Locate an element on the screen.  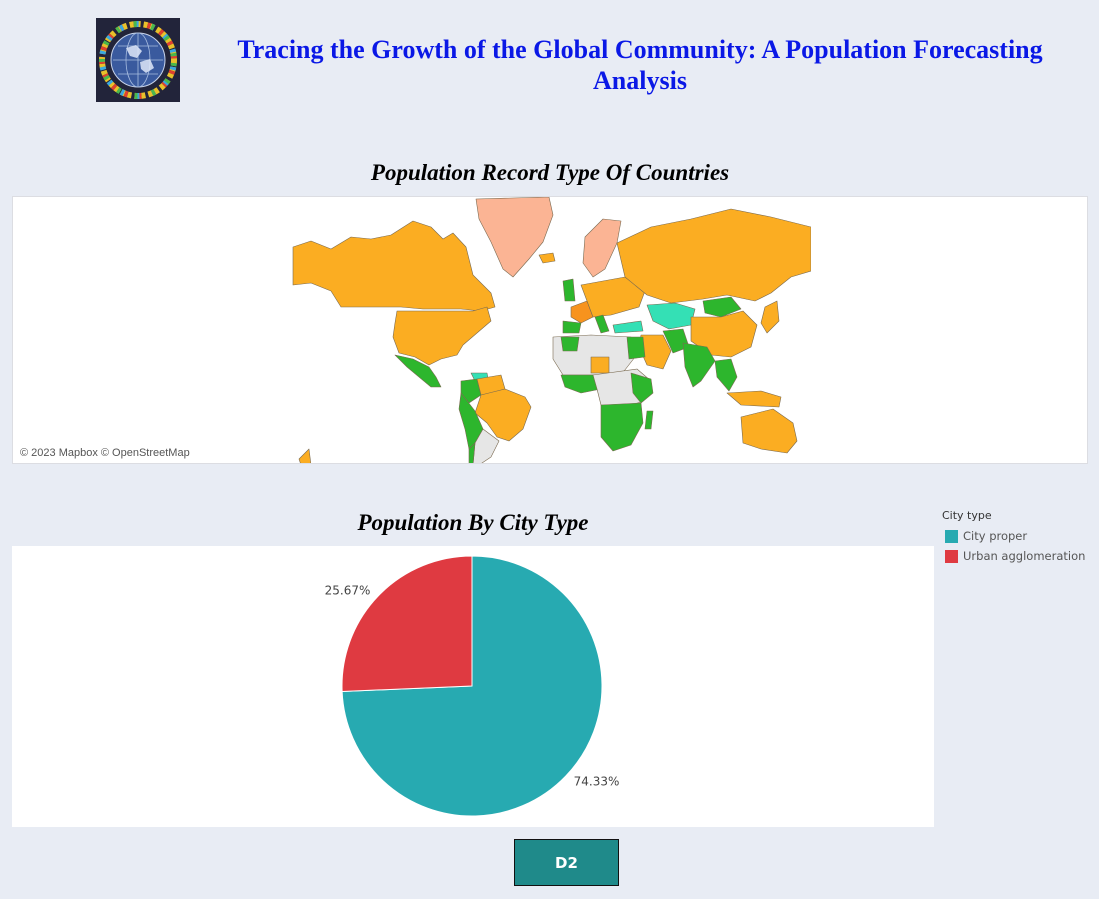
world-map-canvas is located at coordinates (551, 330).